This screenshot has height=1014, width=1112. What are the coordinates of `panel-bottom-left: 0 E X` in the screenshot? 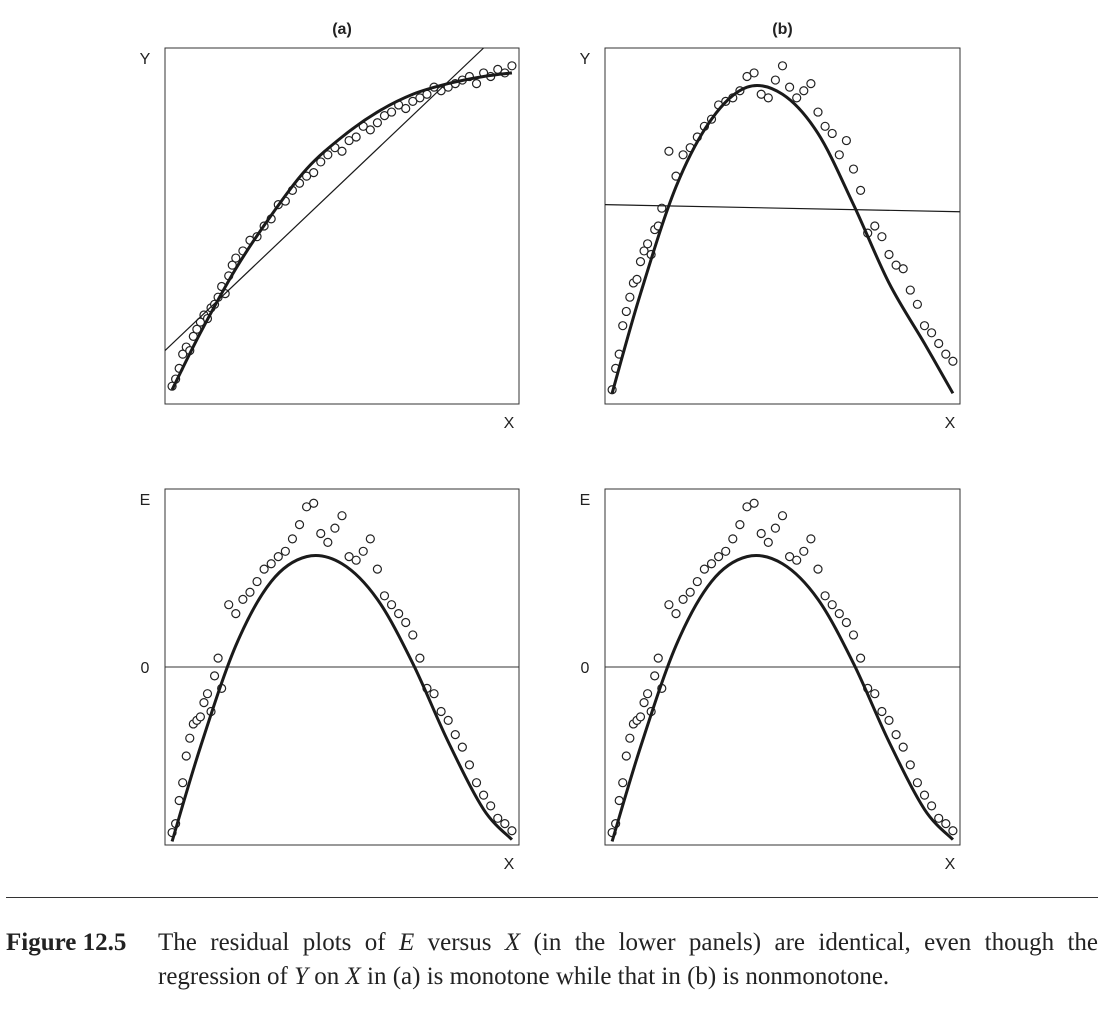 It's located at (330, 680).